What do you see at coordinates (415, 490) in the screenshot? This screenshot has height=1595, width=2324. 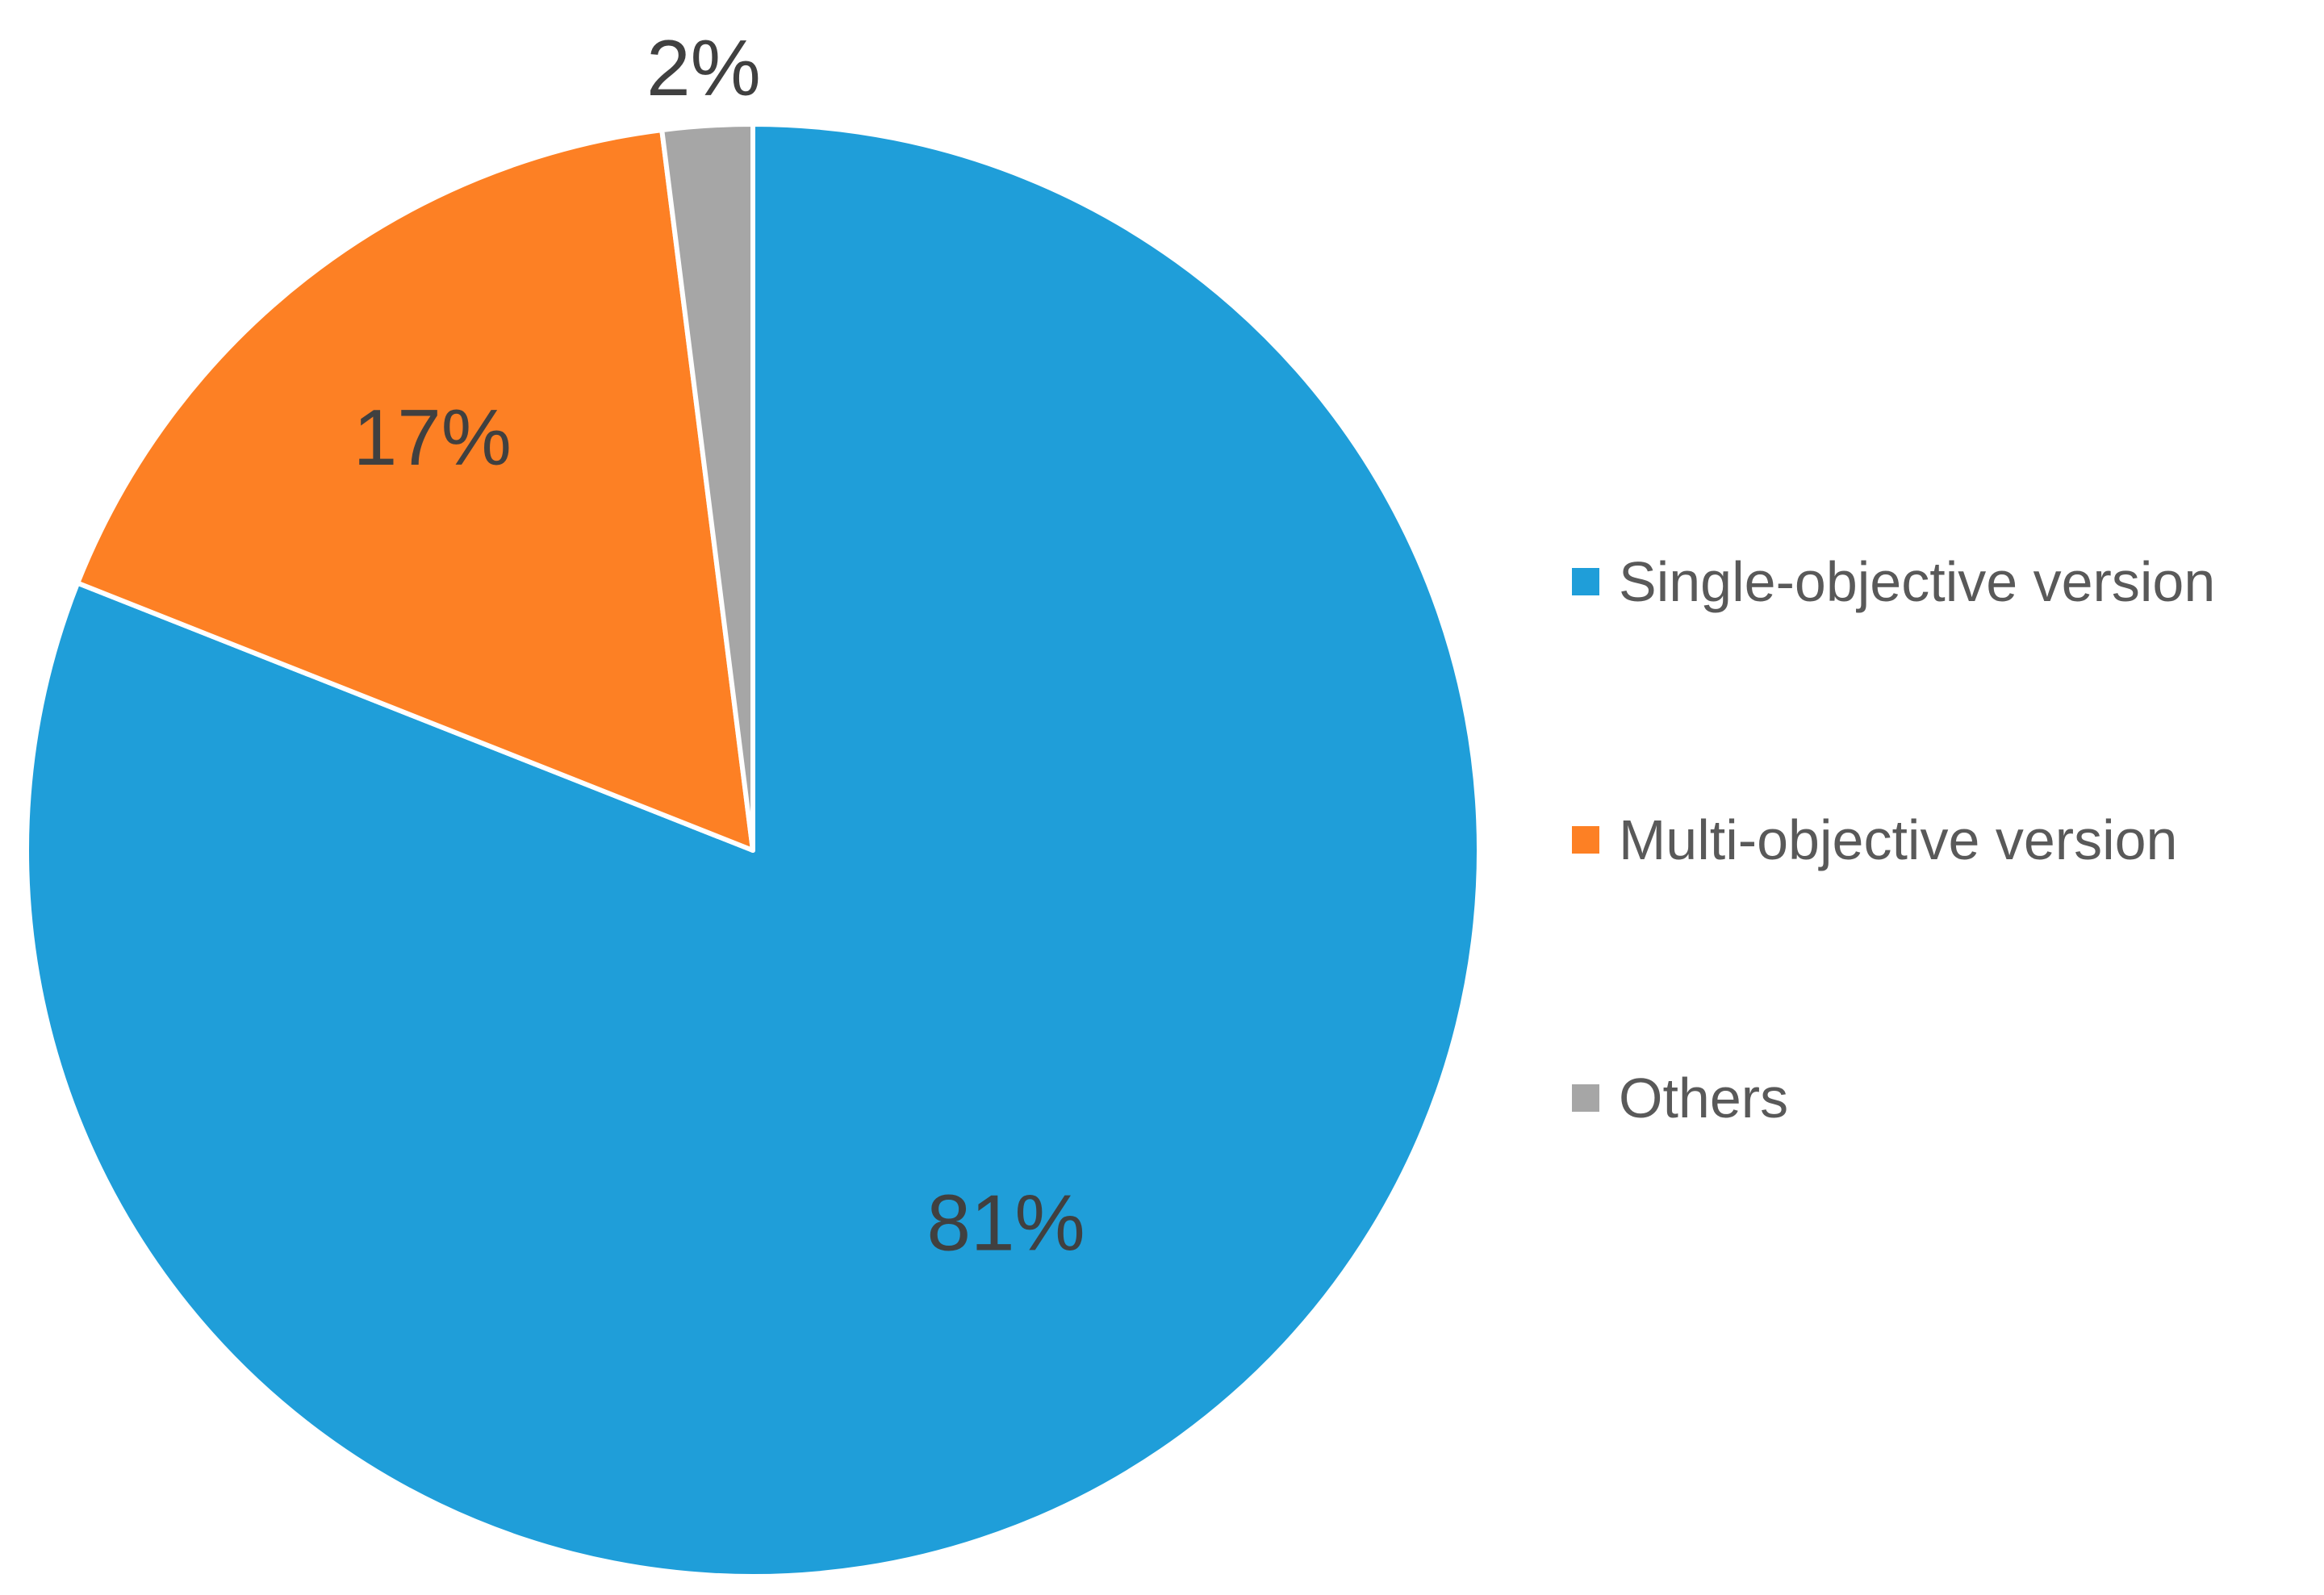 I see `pie-slice-multi-objective-version` at bounding box center [415, 490].